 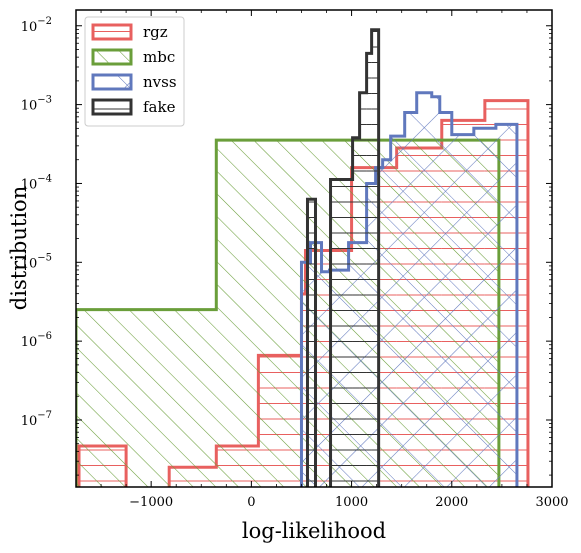 I want to click on x-tick-label: 0, so click(x=251, y=502).